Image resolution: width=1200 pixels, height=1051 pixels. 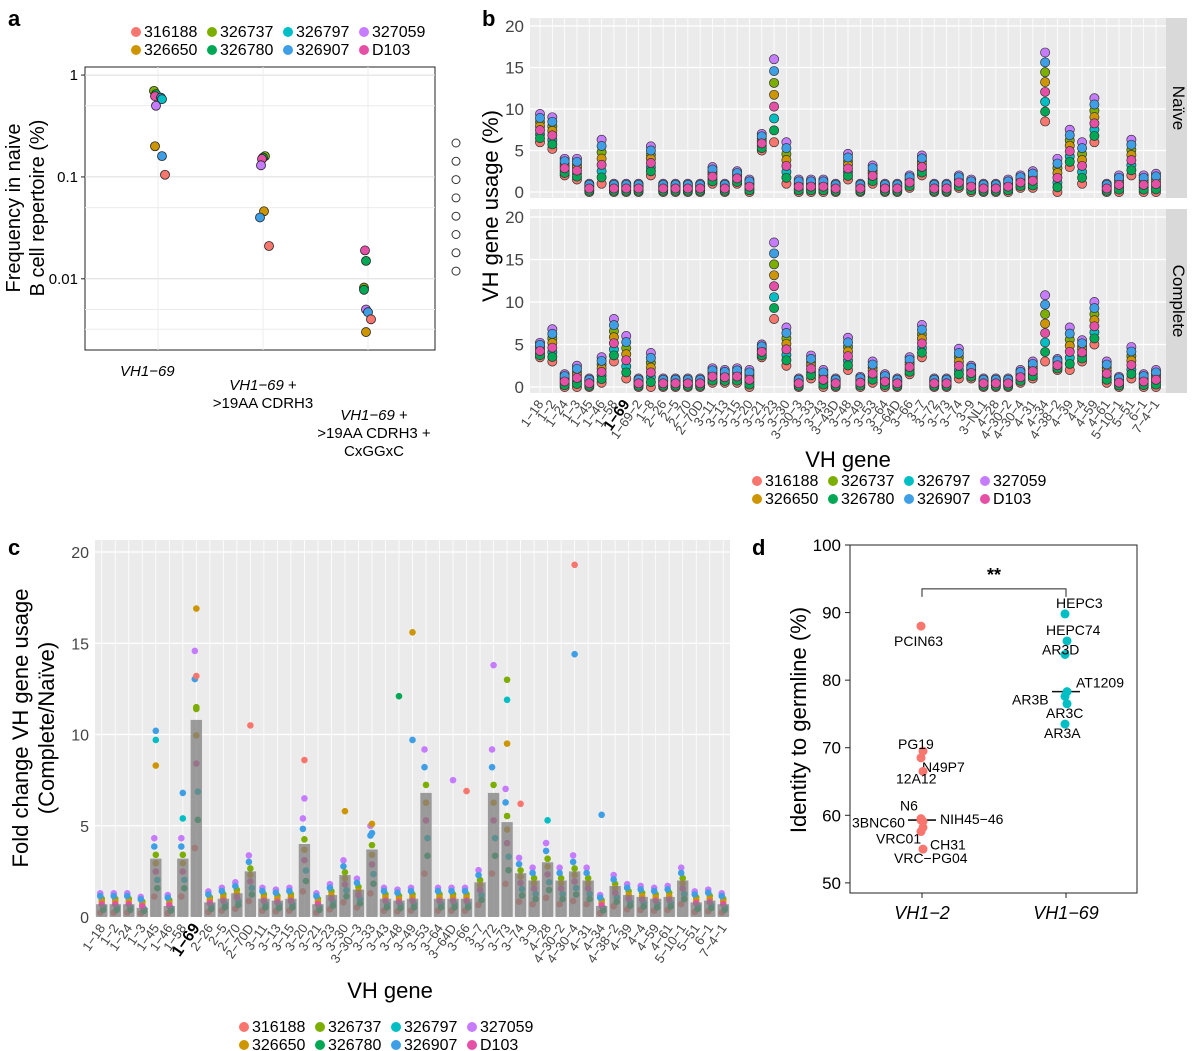 I want to click on panel-label-d: d, so click(x=758, y=547).